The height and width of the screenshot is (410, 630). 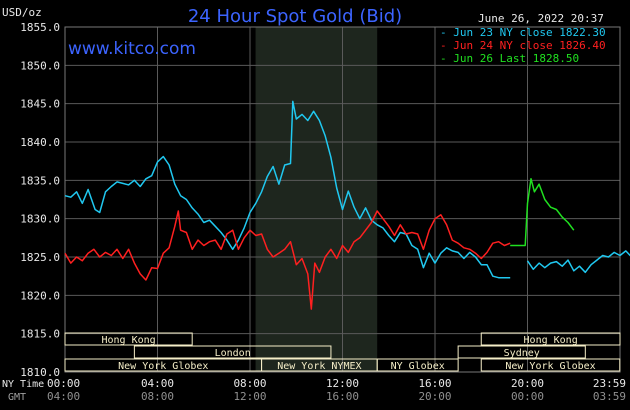 What do you see at coordinates (157, 396) in the screenshot?
I see `x-tick-label-gmt: 08:00` at bounding box center [157, 396].